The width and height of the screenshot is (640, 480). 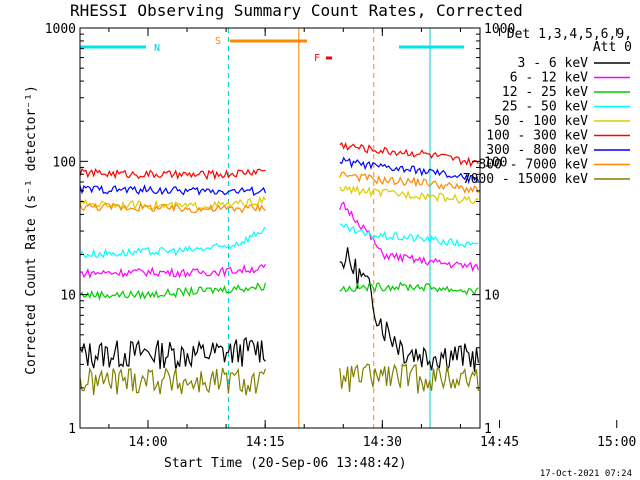 What do you see at coordinates (317, 58) in the screenshot?
I see `flare-label: F` at bounding box center [317, 58].